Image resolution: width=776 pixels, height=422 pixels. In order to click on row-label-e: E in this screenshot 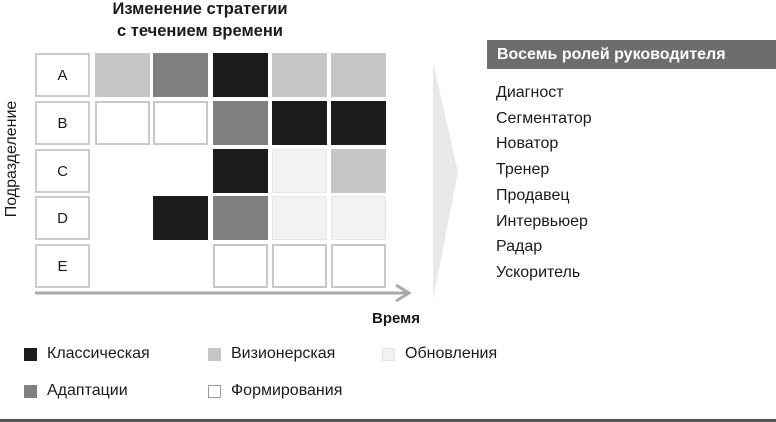, I will do `click(62, 266)`.